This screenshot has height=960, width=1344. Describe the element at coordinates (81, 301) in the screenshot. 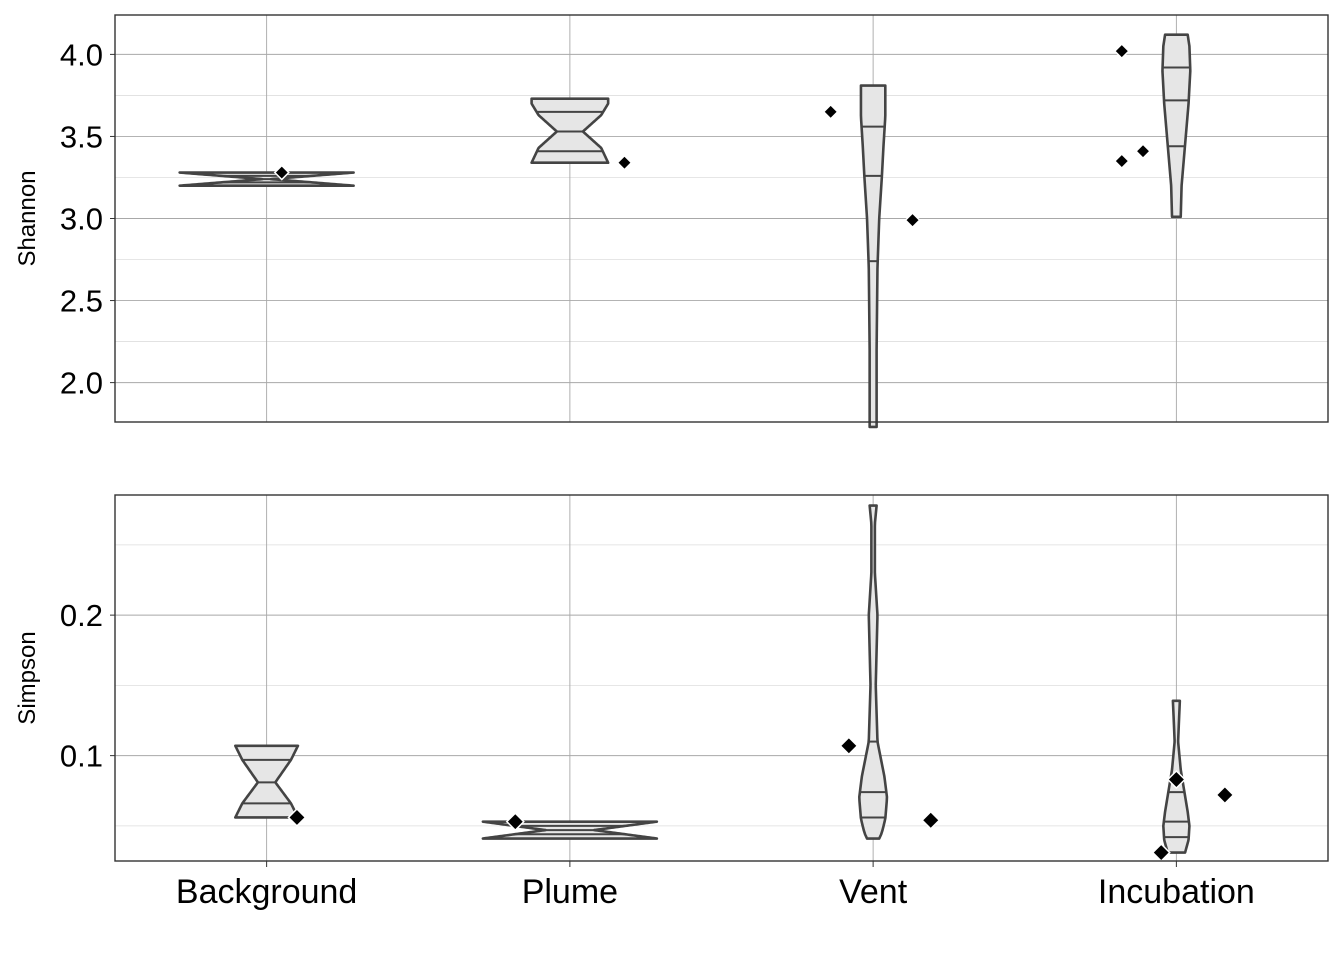

I see `y-tick-label: 2.5` at that location.